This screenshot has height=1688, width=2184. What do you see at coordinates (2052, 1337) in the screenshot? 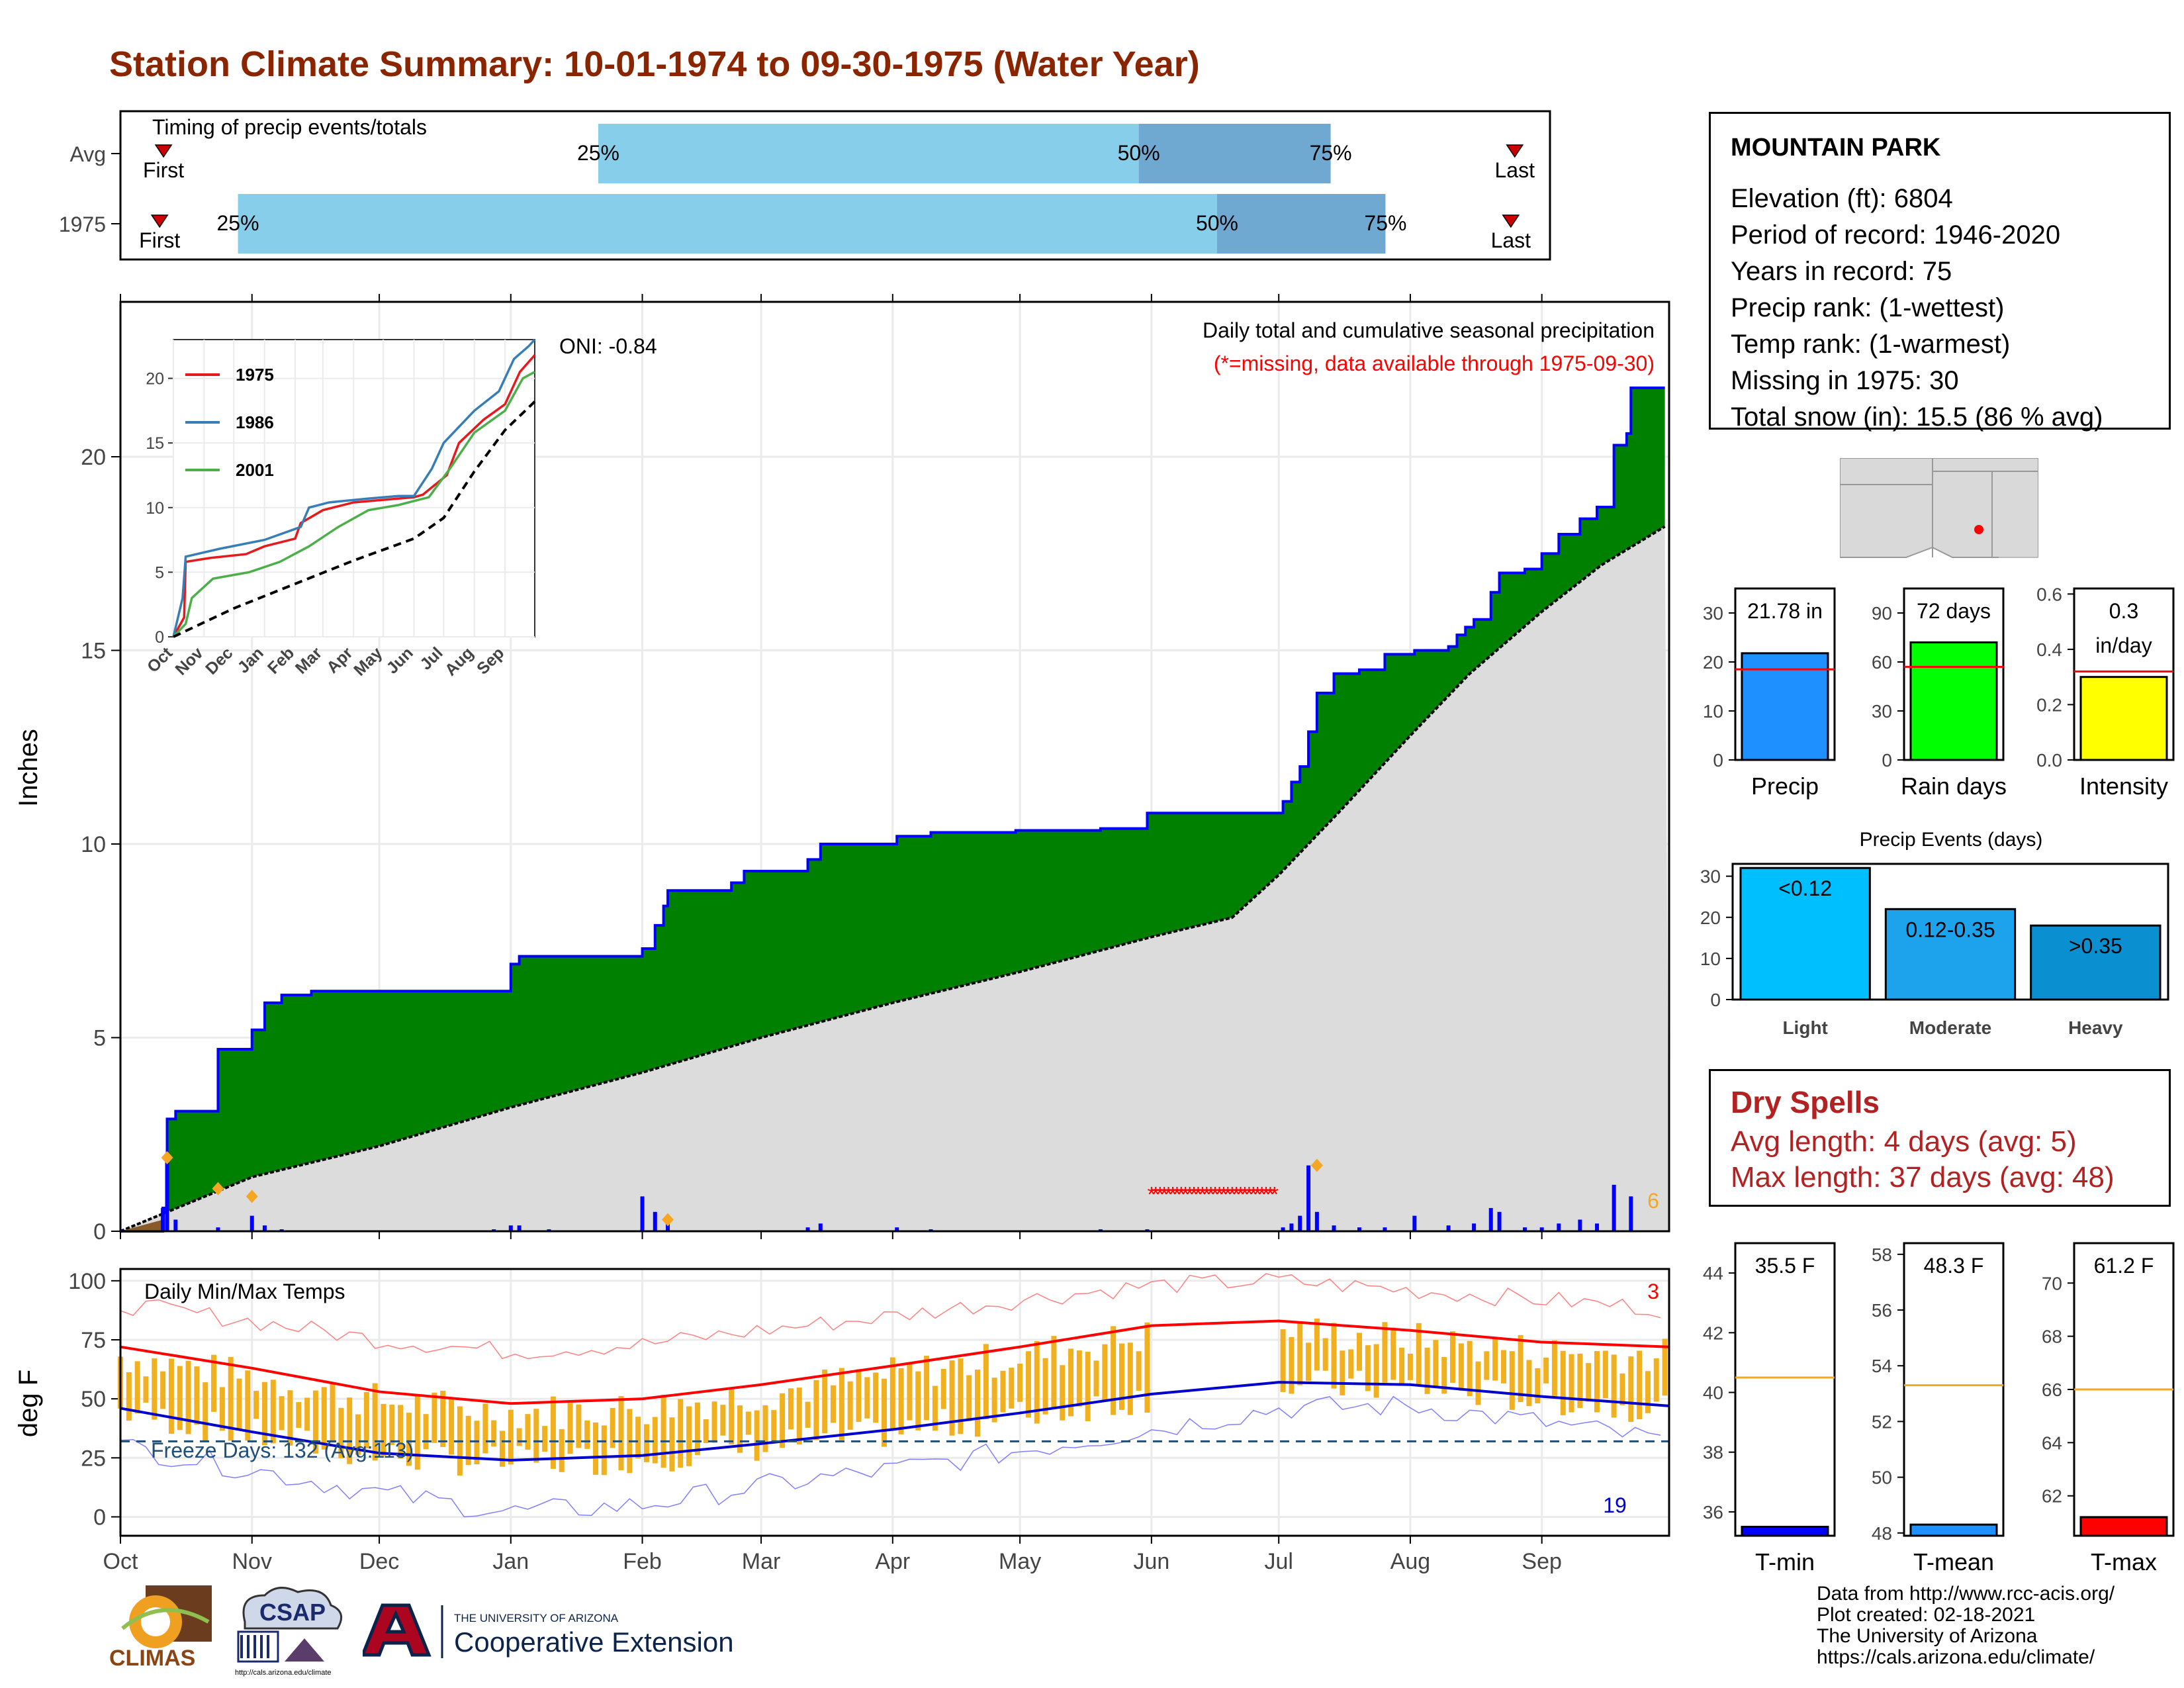
I see `temp-max-ytick-label: 68` at bounding box center [2052, 1337].